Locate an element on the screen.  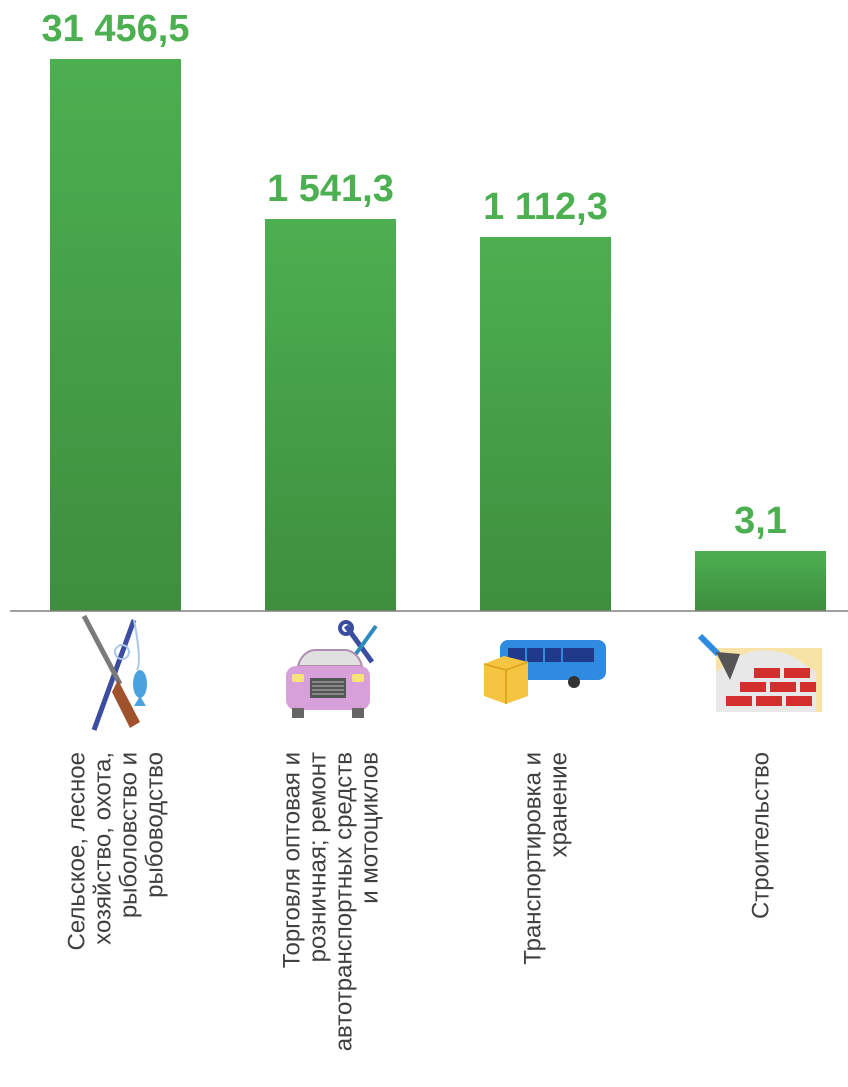
category-label-line: автотранспортных средств is located at coordinates (344, 901).